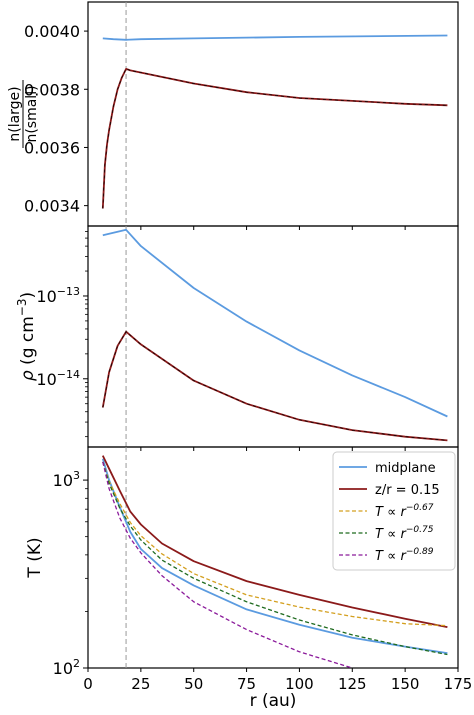 Image resolution: width=474 pixels, height=715 pixels. Describe the element at coordinates (407, 490) in the screenshot. I see `legend-label: z/r = 0.15` at that location.